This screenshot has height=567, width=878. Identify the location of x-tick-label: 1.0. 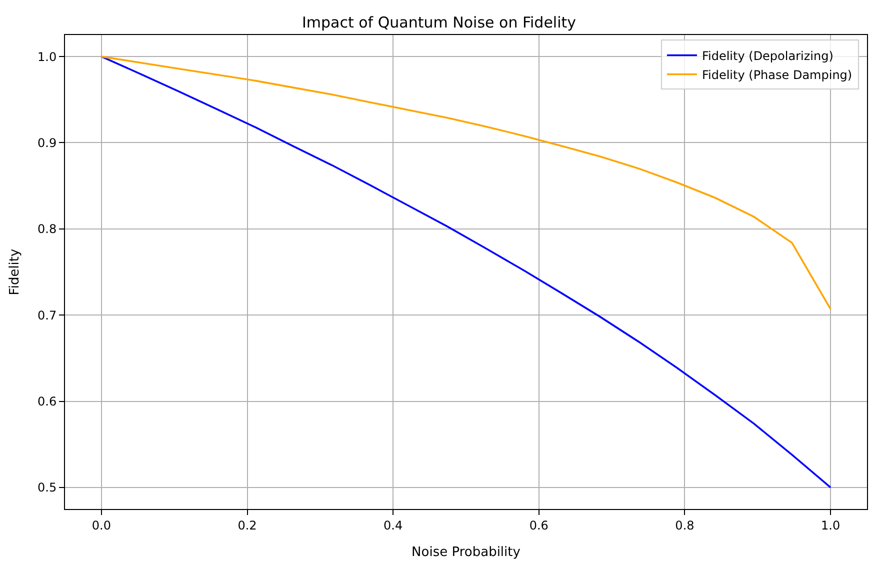
(830, 525).